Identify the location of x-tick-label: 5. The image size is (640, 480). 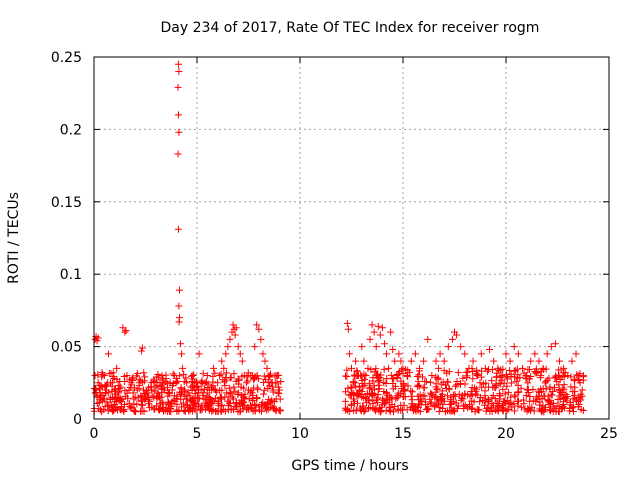
(197, 434).